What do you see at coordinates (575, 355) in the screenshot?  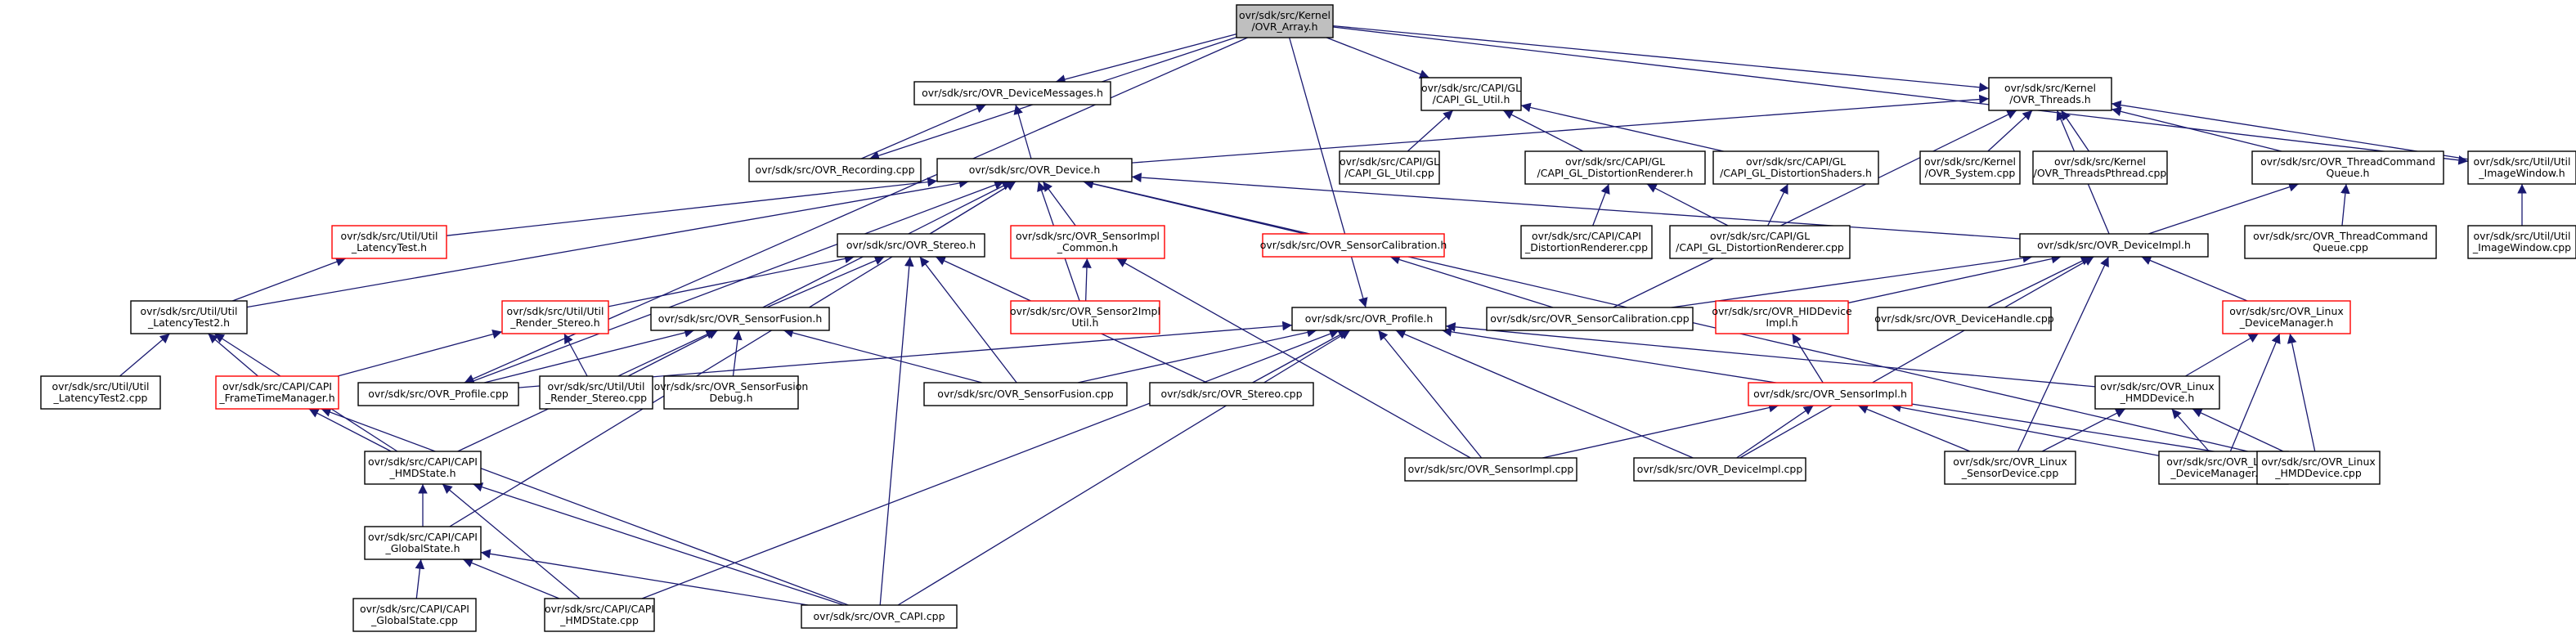 I see `edge-renderstereo-to-renderstereocpp` at bounding box center [575, 355].